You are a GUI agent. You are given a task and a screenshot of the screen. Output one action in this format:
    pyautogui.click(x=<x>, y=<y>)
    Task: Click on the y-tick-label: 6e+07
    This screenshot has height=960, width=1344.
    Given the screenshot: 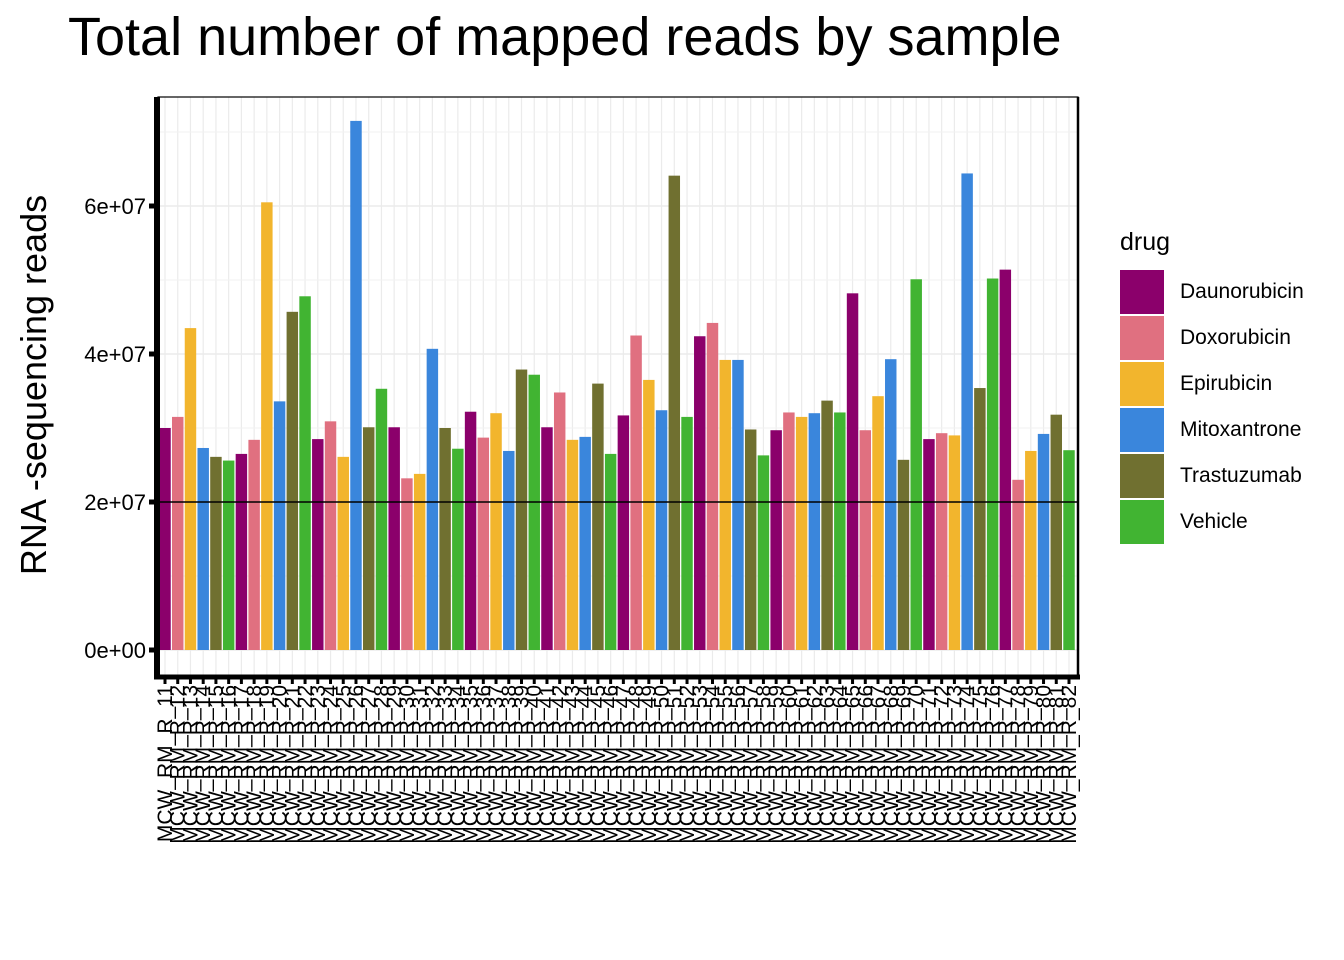 What is the action you would take?
    pyautogui.click(x=115, y=206)
    